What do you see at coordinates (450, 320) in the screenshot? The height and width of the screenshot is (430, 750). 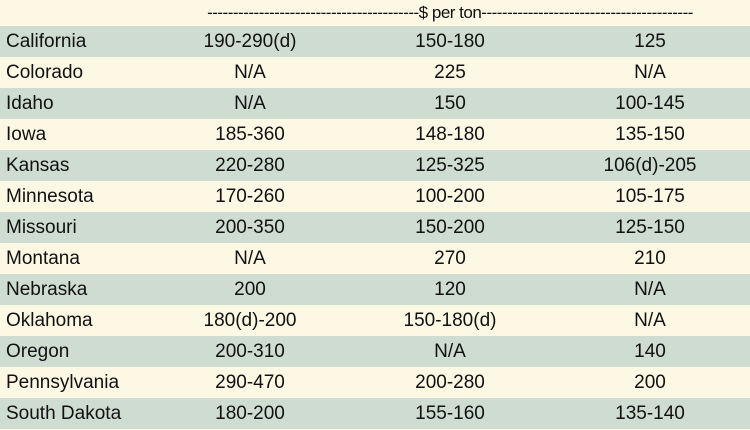 I see `price-cell: 150-180(d)` at bounding box center [450, 320].